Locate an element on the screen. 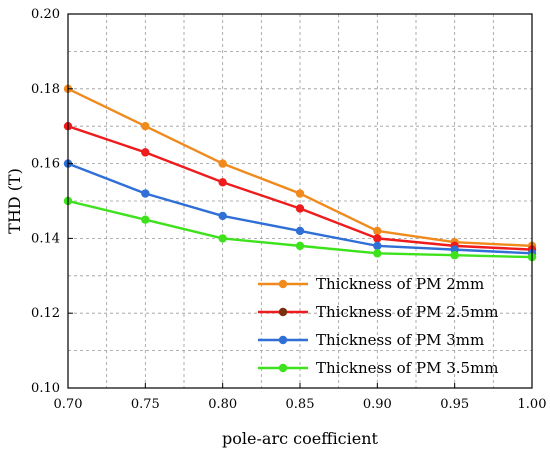 This screenshot has height=457, width=550. x-tick-label: 0.90 is located at coordinates (377, 404).